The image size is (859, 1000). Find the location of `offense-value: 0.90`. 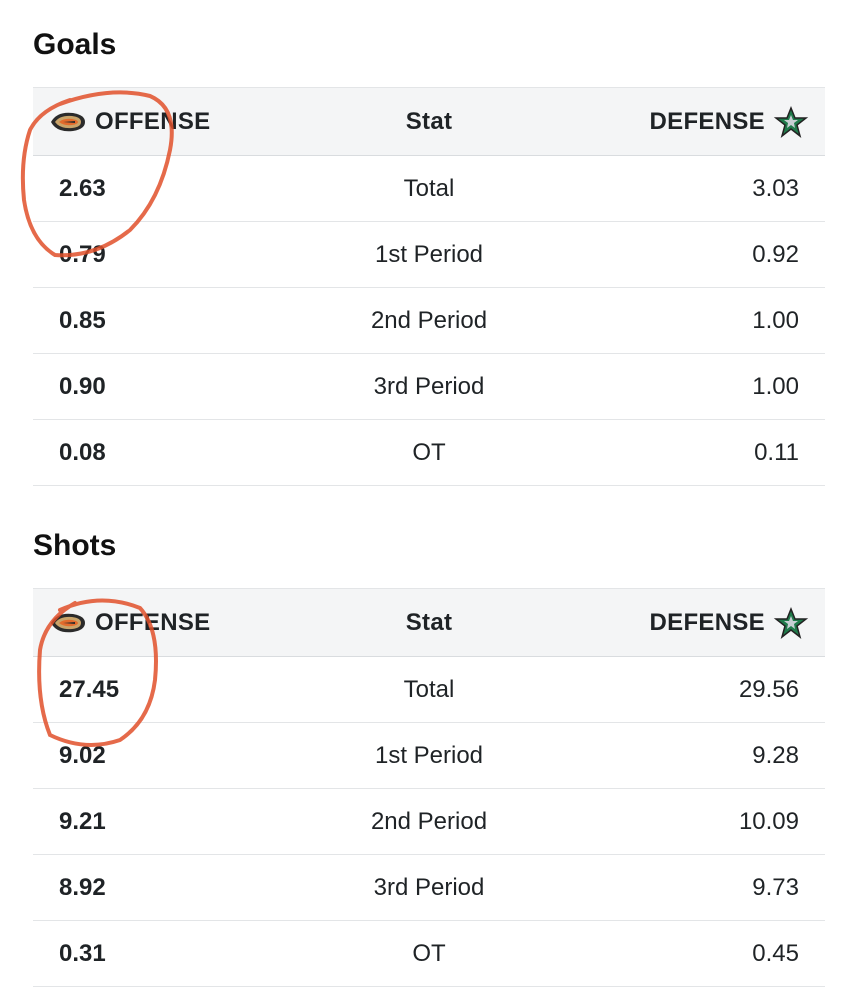

offense-value: 0.90 is located at coordinates (82, 386).